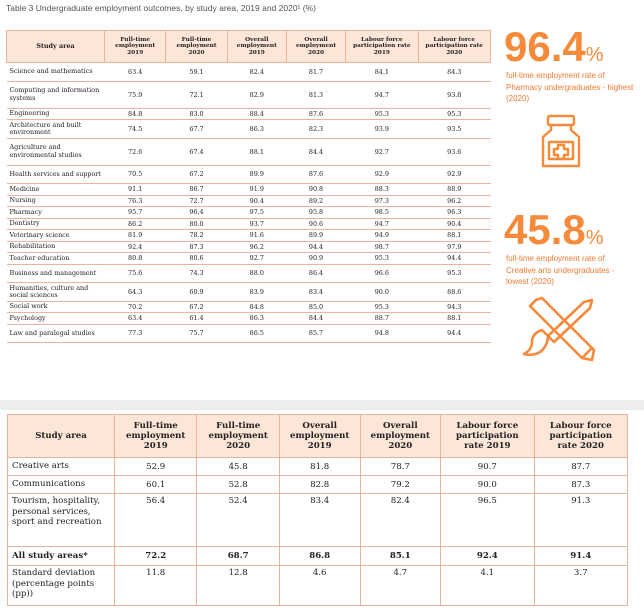 The height and width of the screenshot is (612, 644). What do you see at coordinates (257, 129) in the screenshot?
I see `row-value: 86.3` at bounding box center [257, 129].